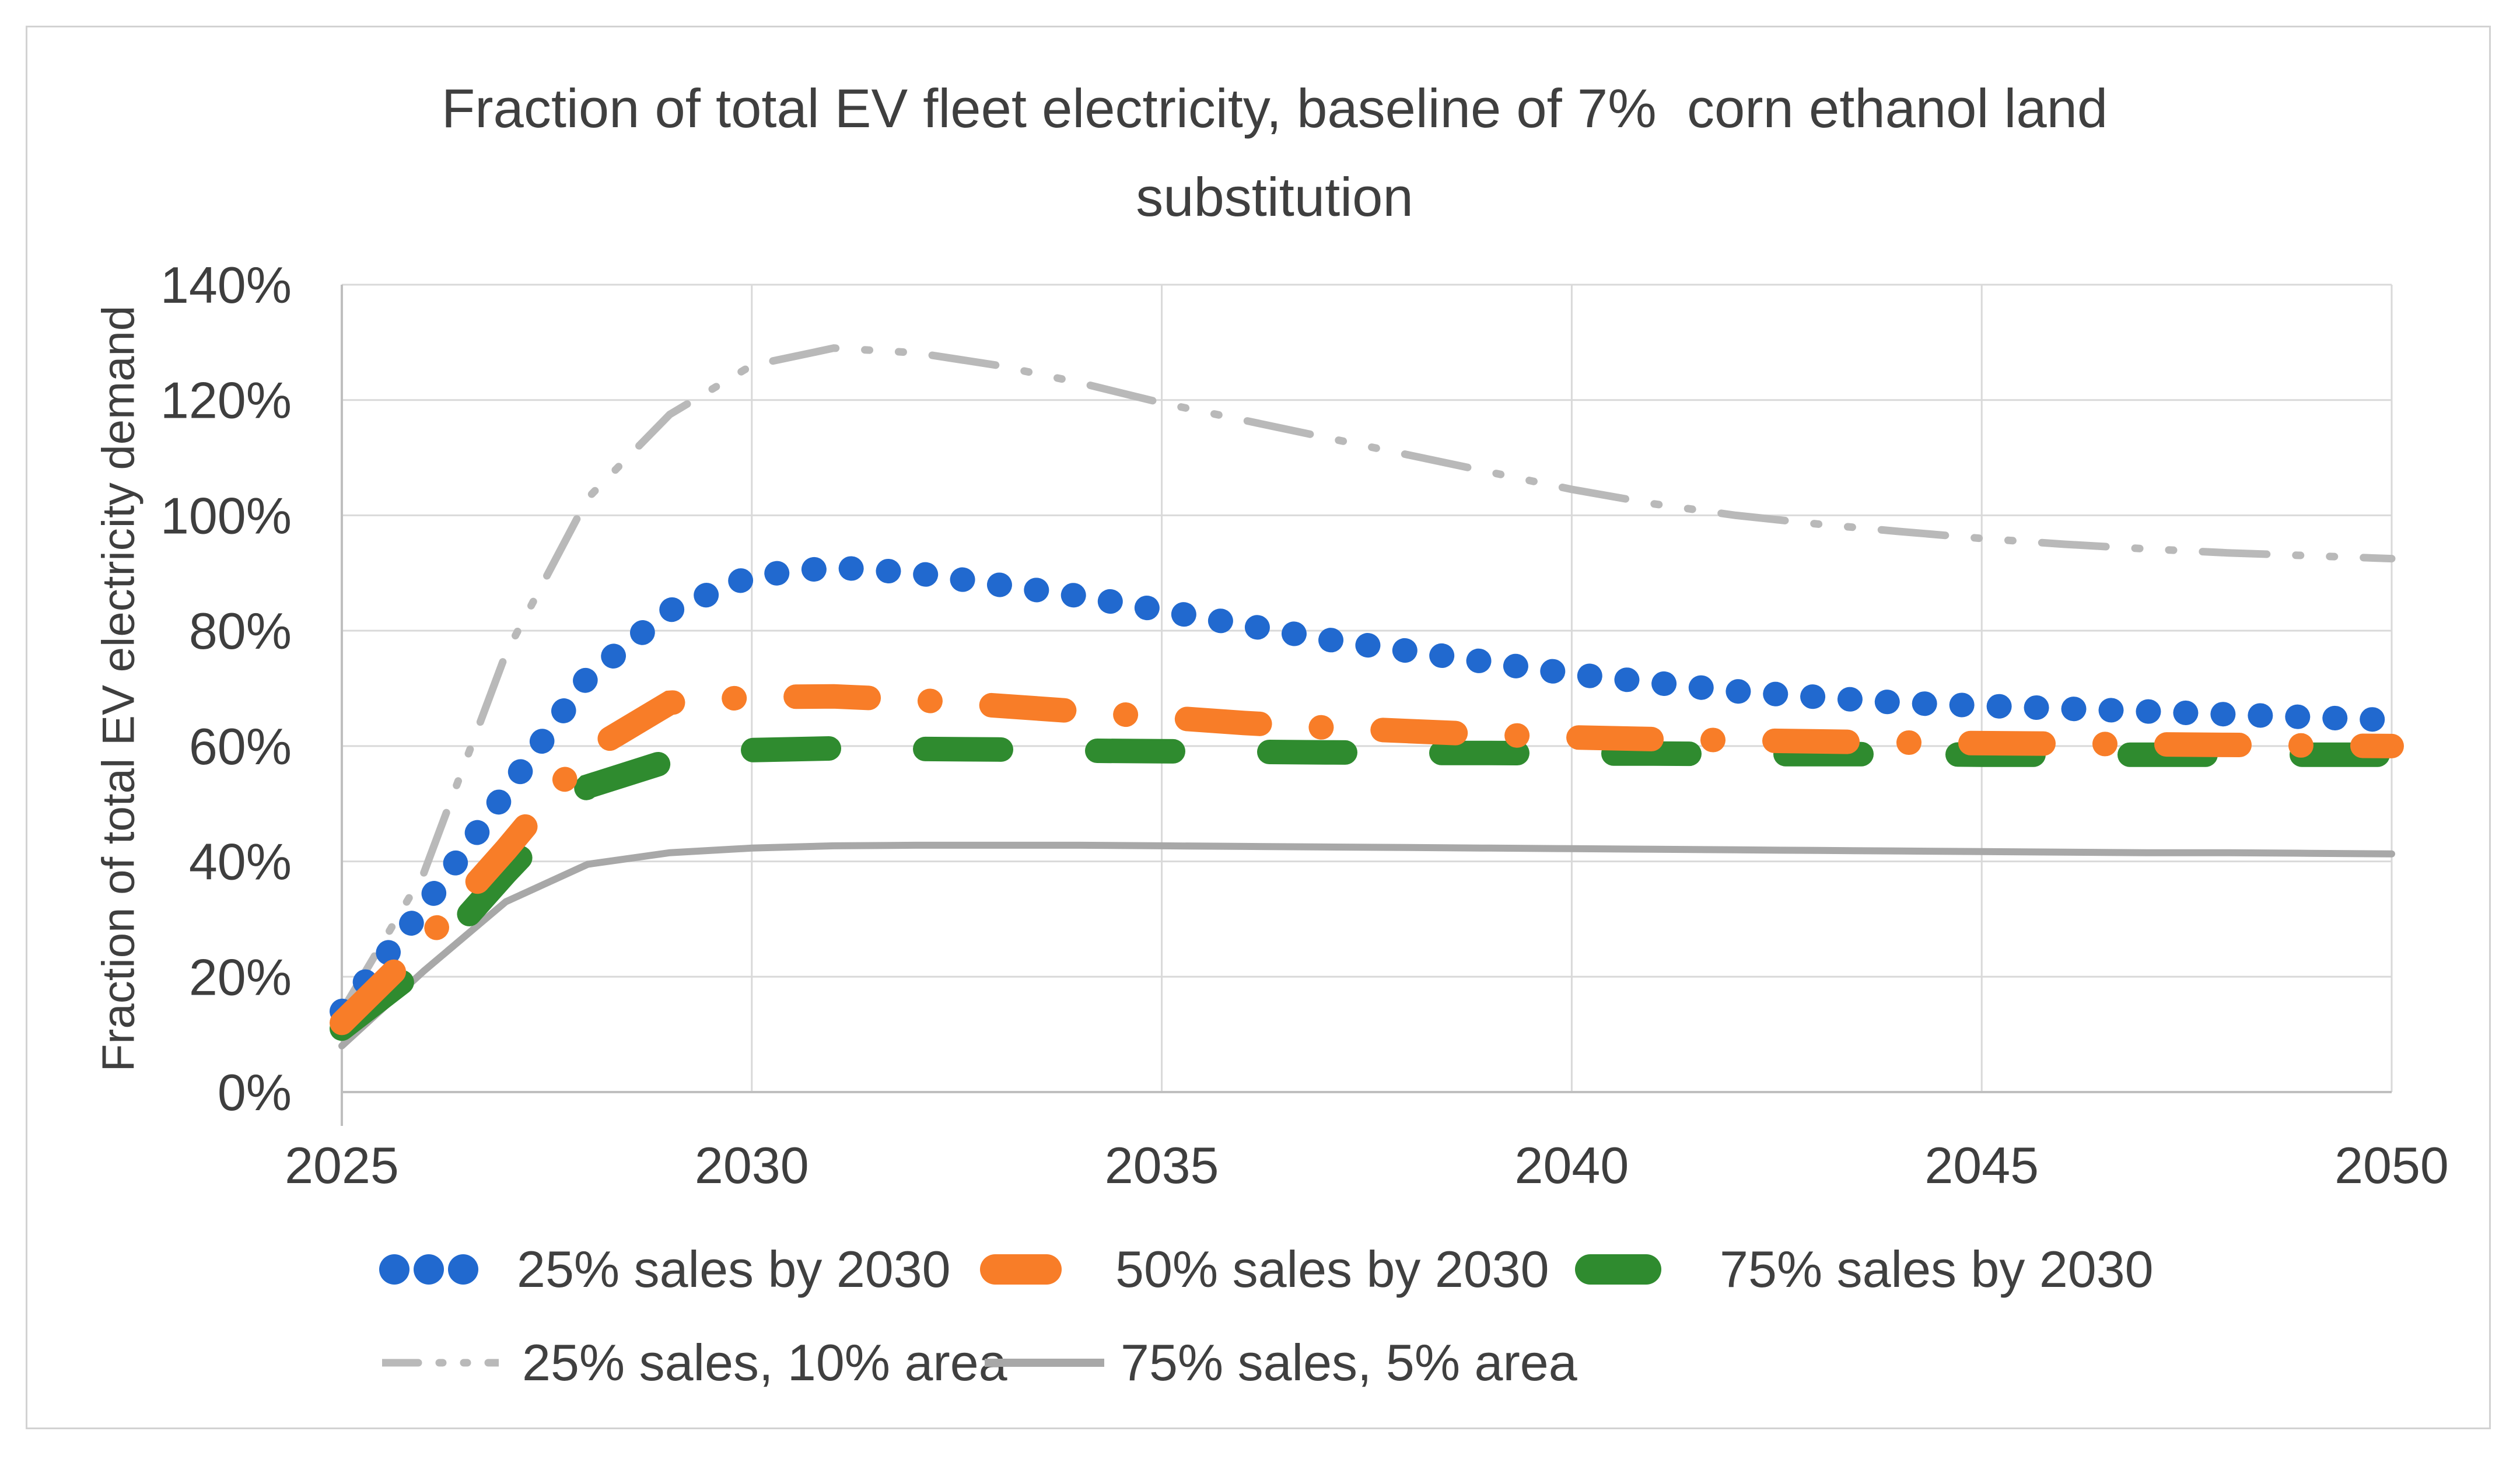 Image resolution: width=2520 pixels, height=1459 pixels. I want to click on y-tick-label: 60%, so click(240, 747).